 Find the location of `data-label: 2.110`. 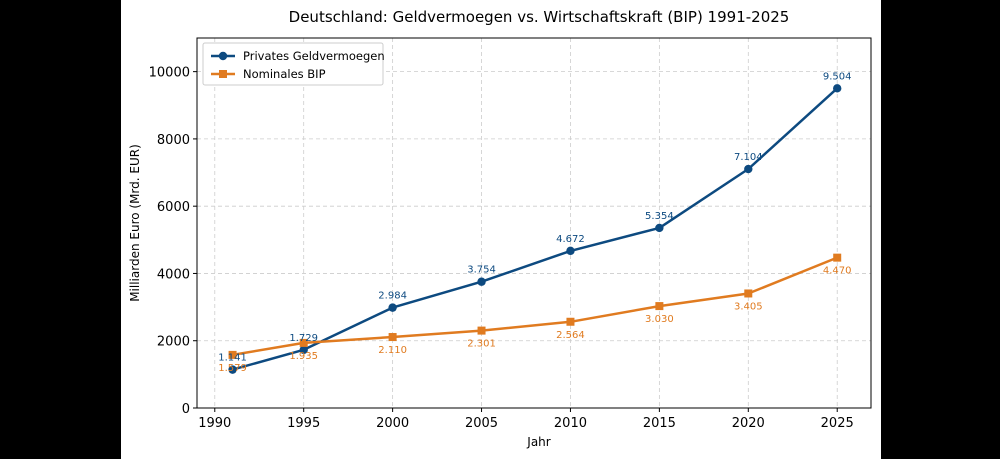

data-label: 2.110 is located at coordinates (392, 350).